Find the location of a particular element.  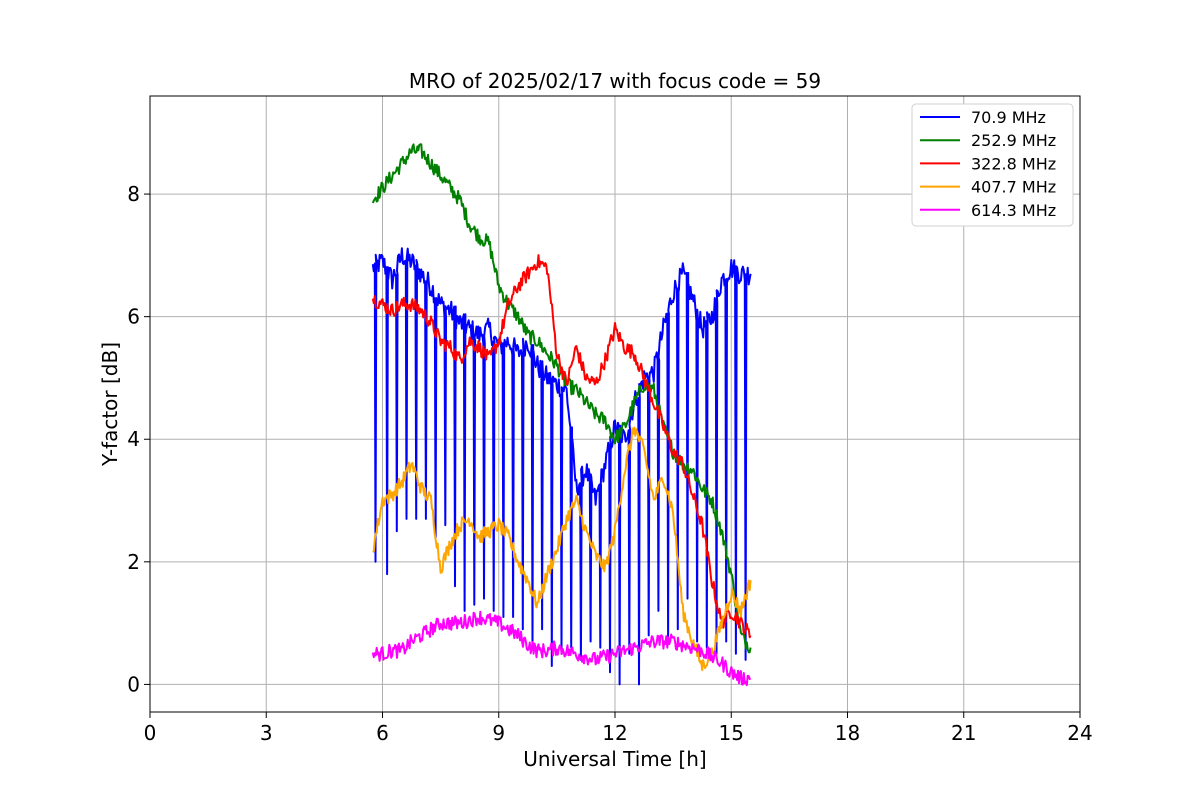

legend-label: 70.9 MHz is located at coordinates (1008, 117).